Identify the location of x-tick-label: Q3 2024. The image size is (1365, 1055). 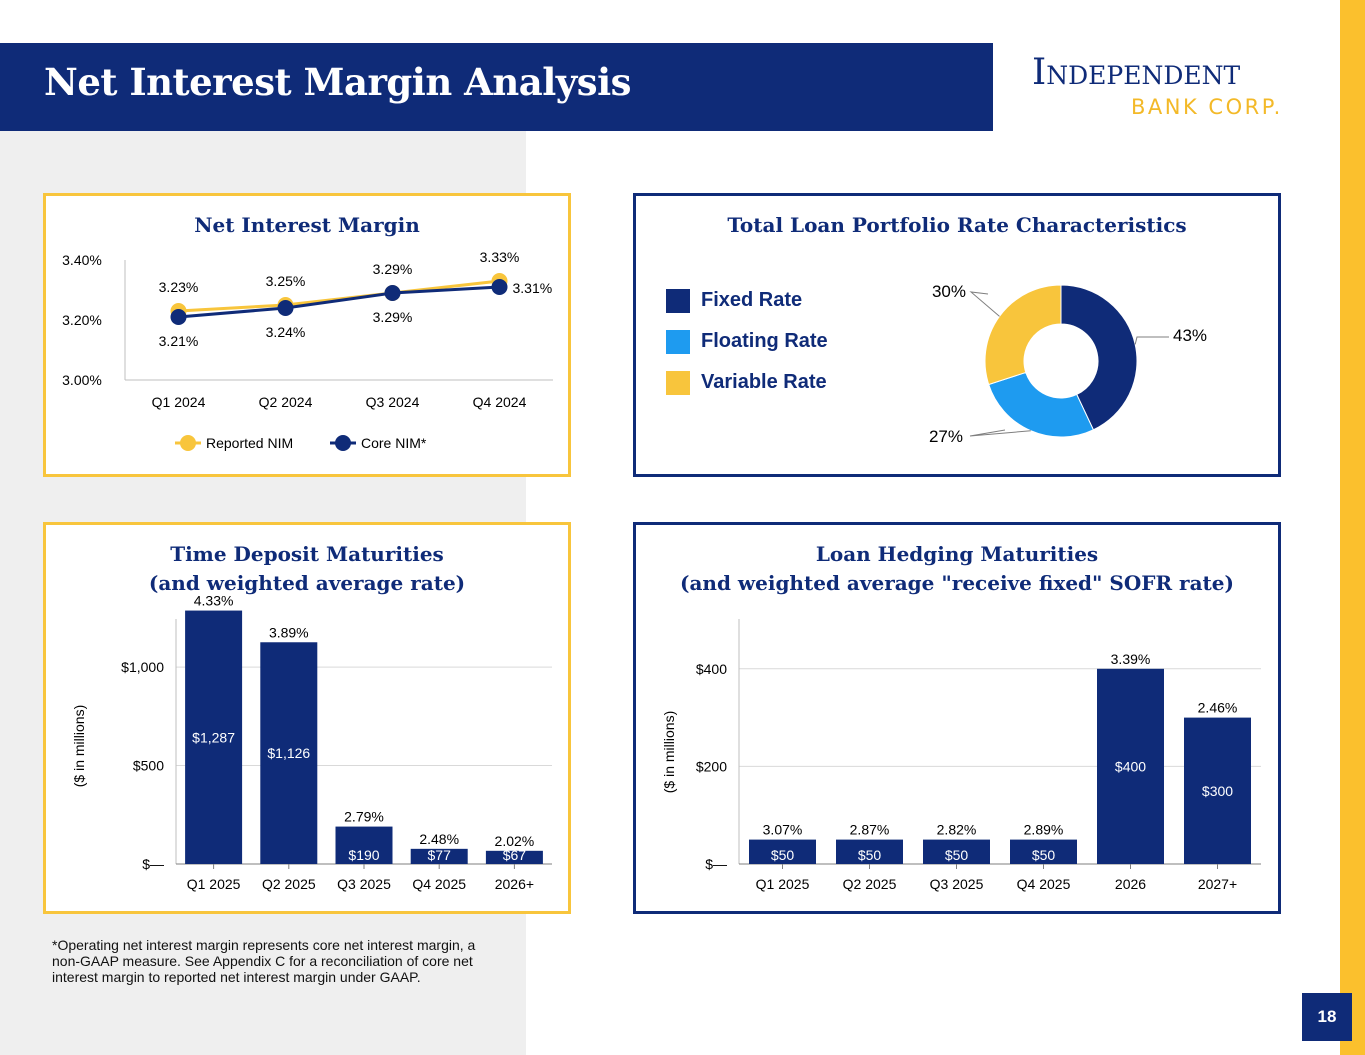
(393, 402).